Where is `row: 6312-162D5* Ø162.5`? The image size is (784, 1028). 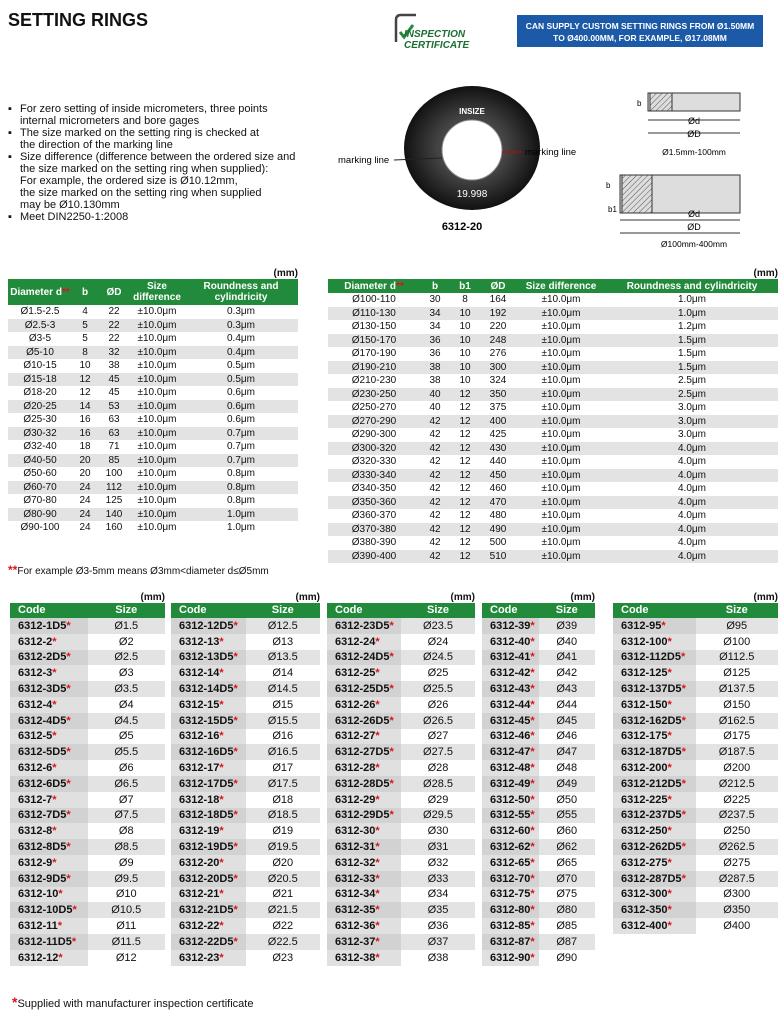
row: 6312-162D5* Ø162.5 is located at coordinates (695, 720).